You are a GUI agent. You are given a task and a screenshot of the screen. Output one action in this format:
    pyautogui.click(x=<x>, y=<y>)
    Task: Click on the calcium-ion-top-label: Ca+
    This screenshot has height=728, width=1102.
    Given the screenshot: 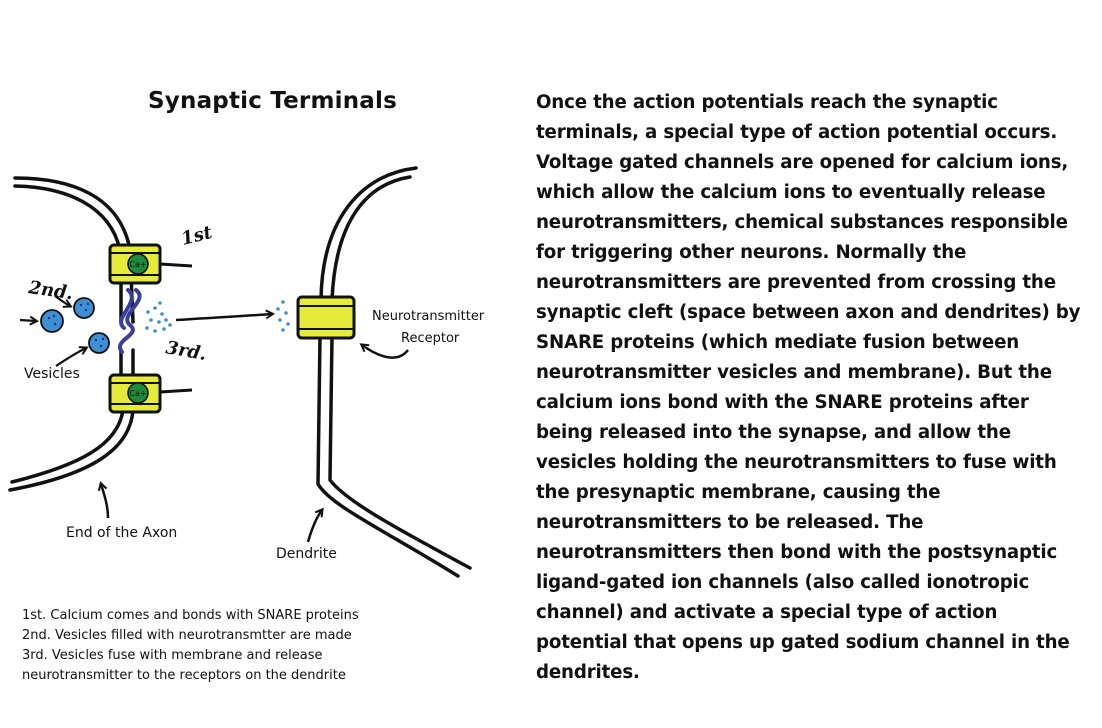 What is the action you would take?
    pyautogui.click(x=137, y=264)
    